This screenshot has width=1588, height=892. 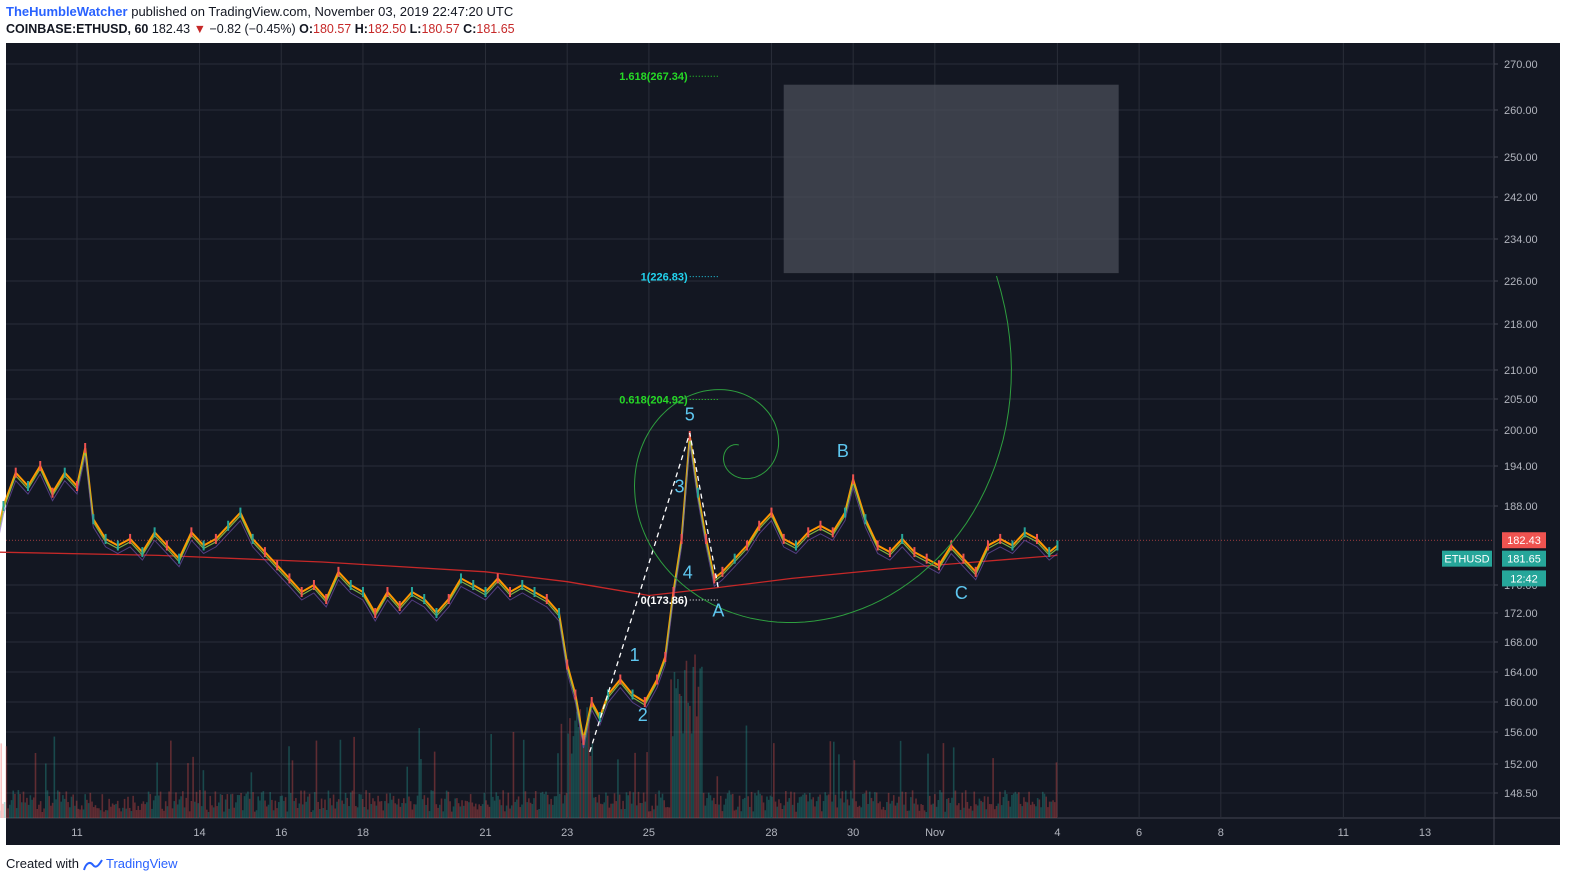 I want to click on y-tick-label: 168.00, so click(x=1521, y=643).